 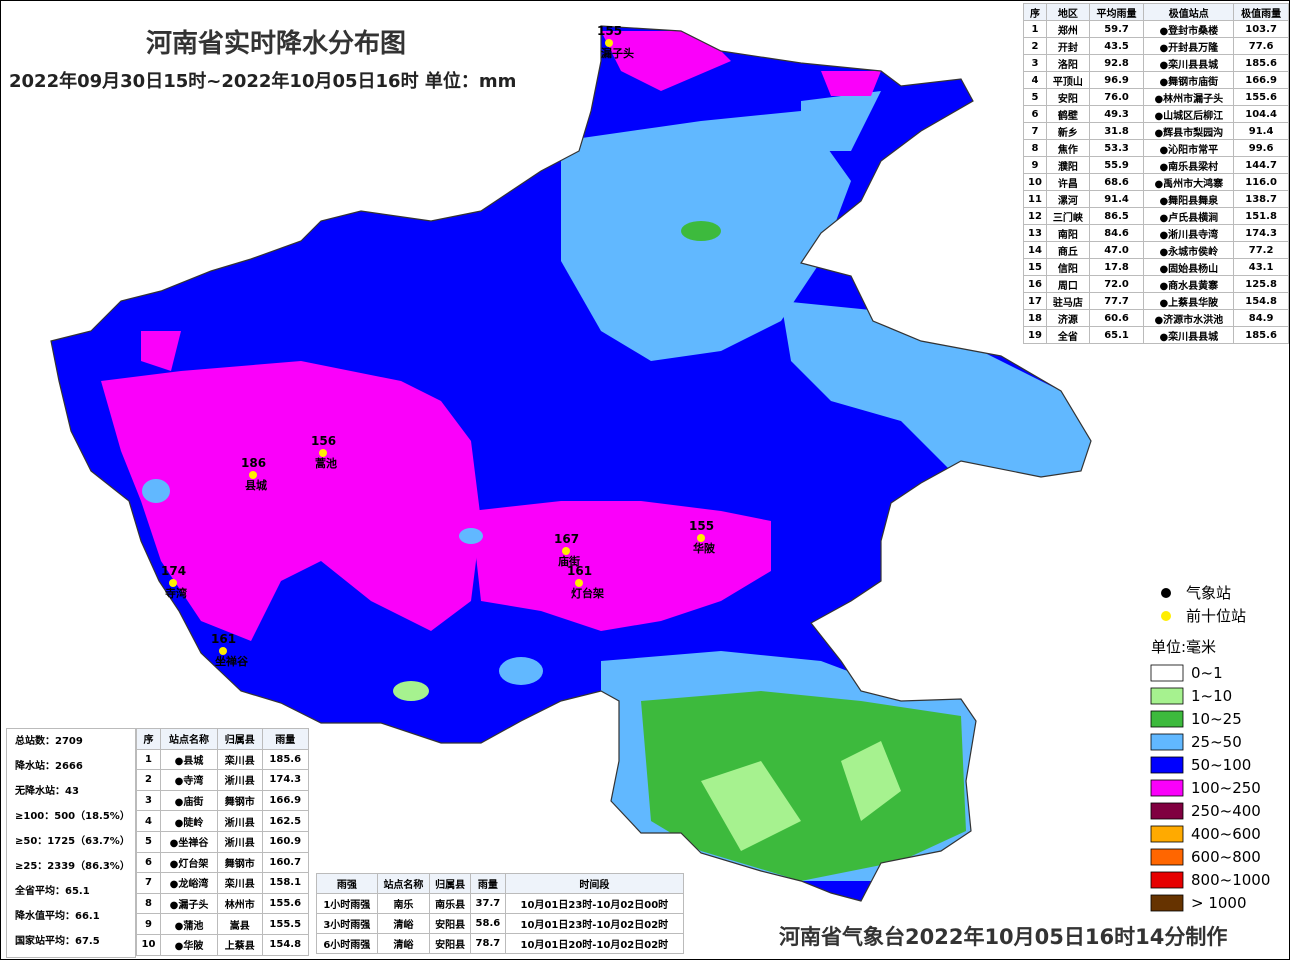 I want to click on table-cell: 林州市, so click(x=240, y=903).